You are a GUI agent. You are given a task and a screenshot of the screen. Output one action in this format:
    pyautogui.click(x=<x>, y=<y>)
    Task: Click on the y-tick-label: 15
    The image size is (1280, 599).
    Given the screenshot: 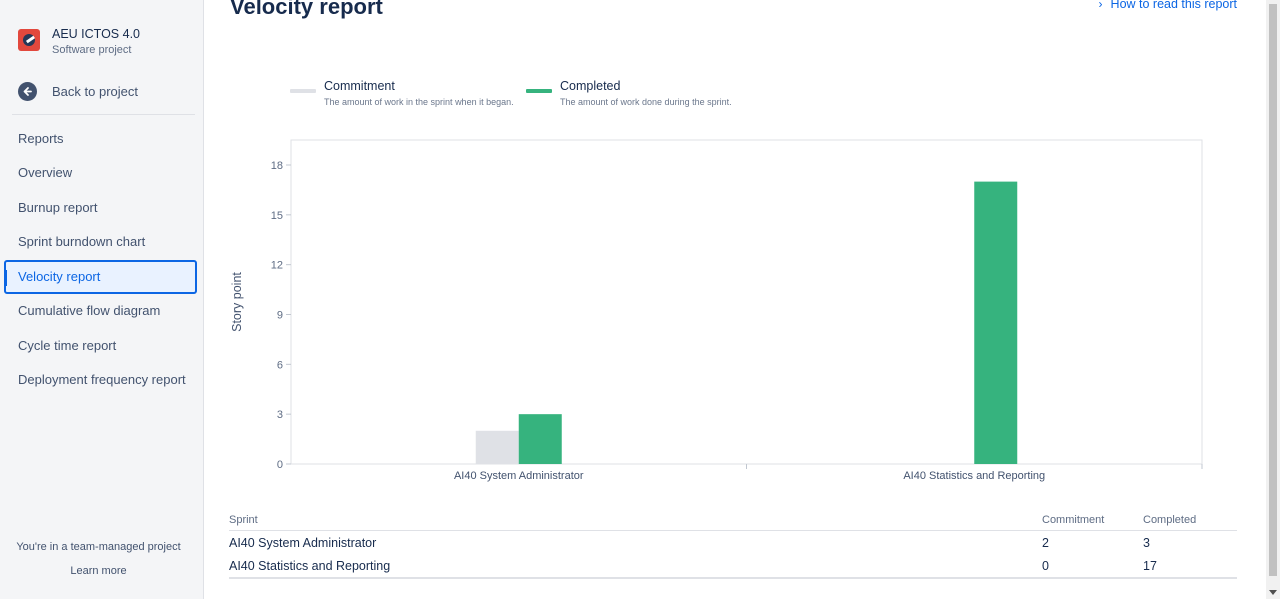 What is the action you would take?
    pyautogui.click(x=277, y=216)
    